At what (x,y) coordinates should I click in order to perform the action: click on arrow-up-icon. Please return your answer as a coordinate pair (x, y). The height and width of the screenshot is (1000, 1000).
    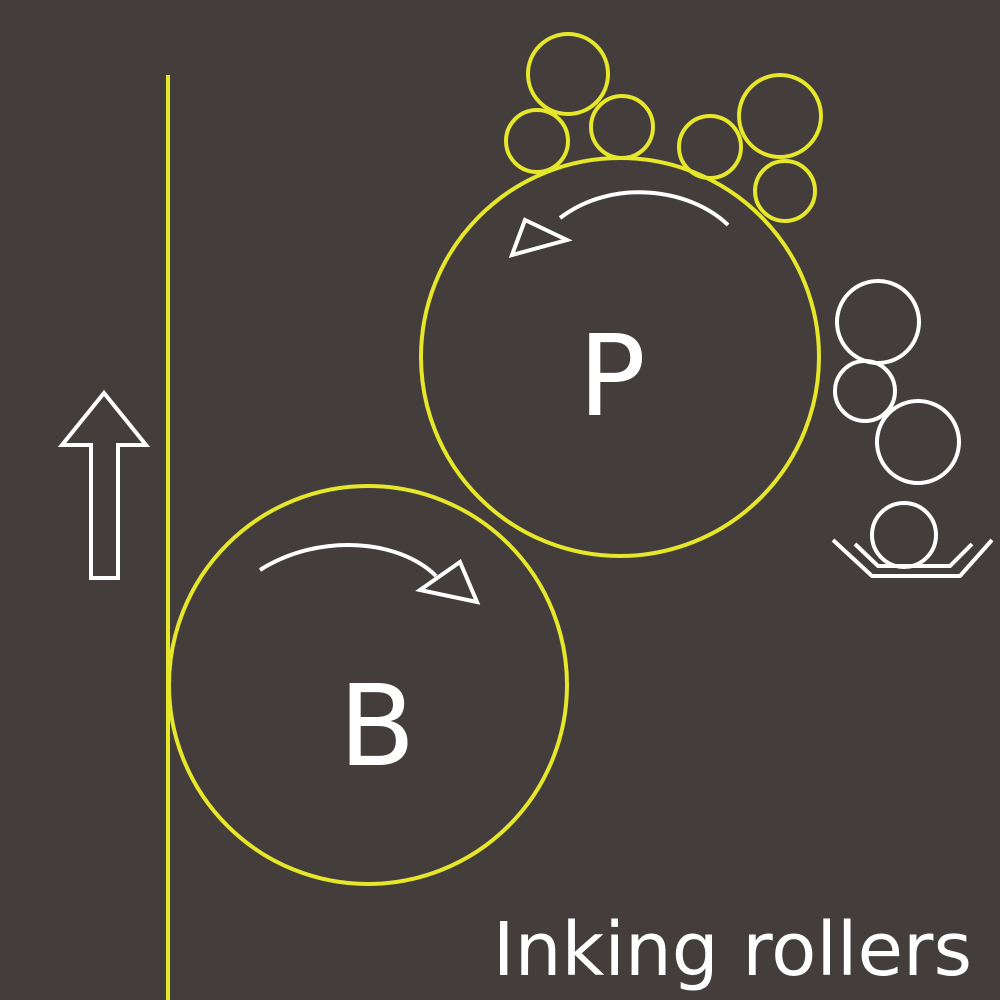
    Looking at the image, I should click on (104, 484).